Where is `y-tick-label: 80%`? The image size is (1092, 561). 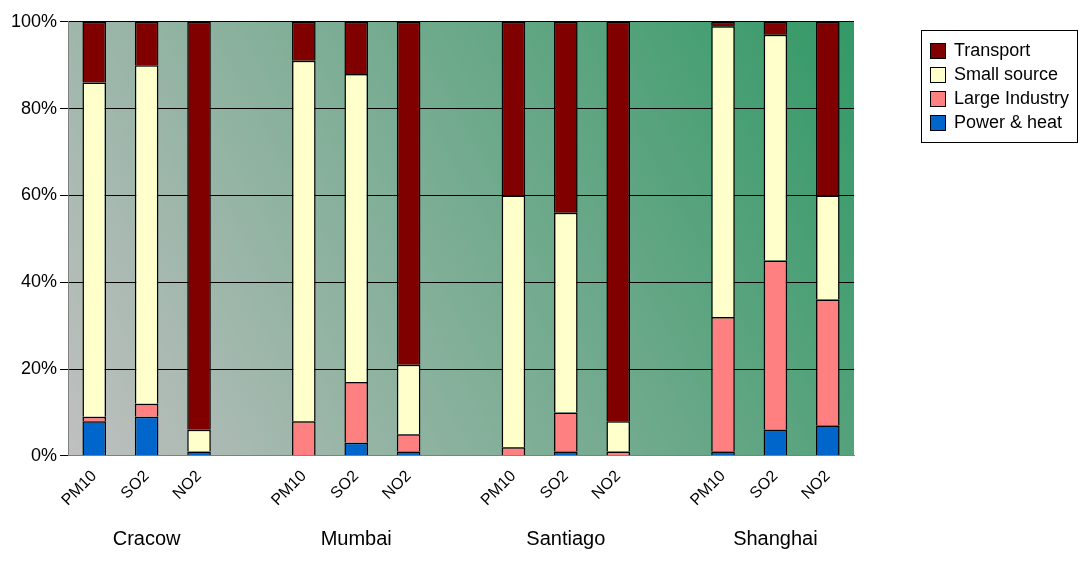 y-tick-label: 80% is located at coordinates (39, 107).